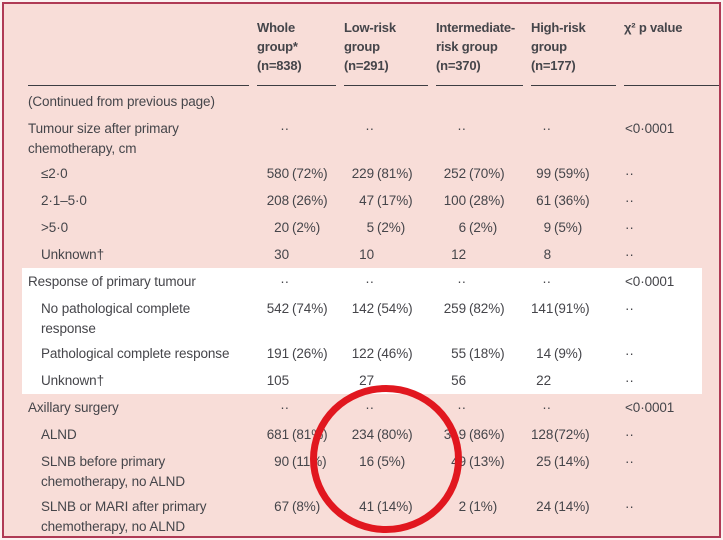 The image size is (723, 540). I want to click on cell-intermediate-risk: 259 (82%), so click(479, 309).